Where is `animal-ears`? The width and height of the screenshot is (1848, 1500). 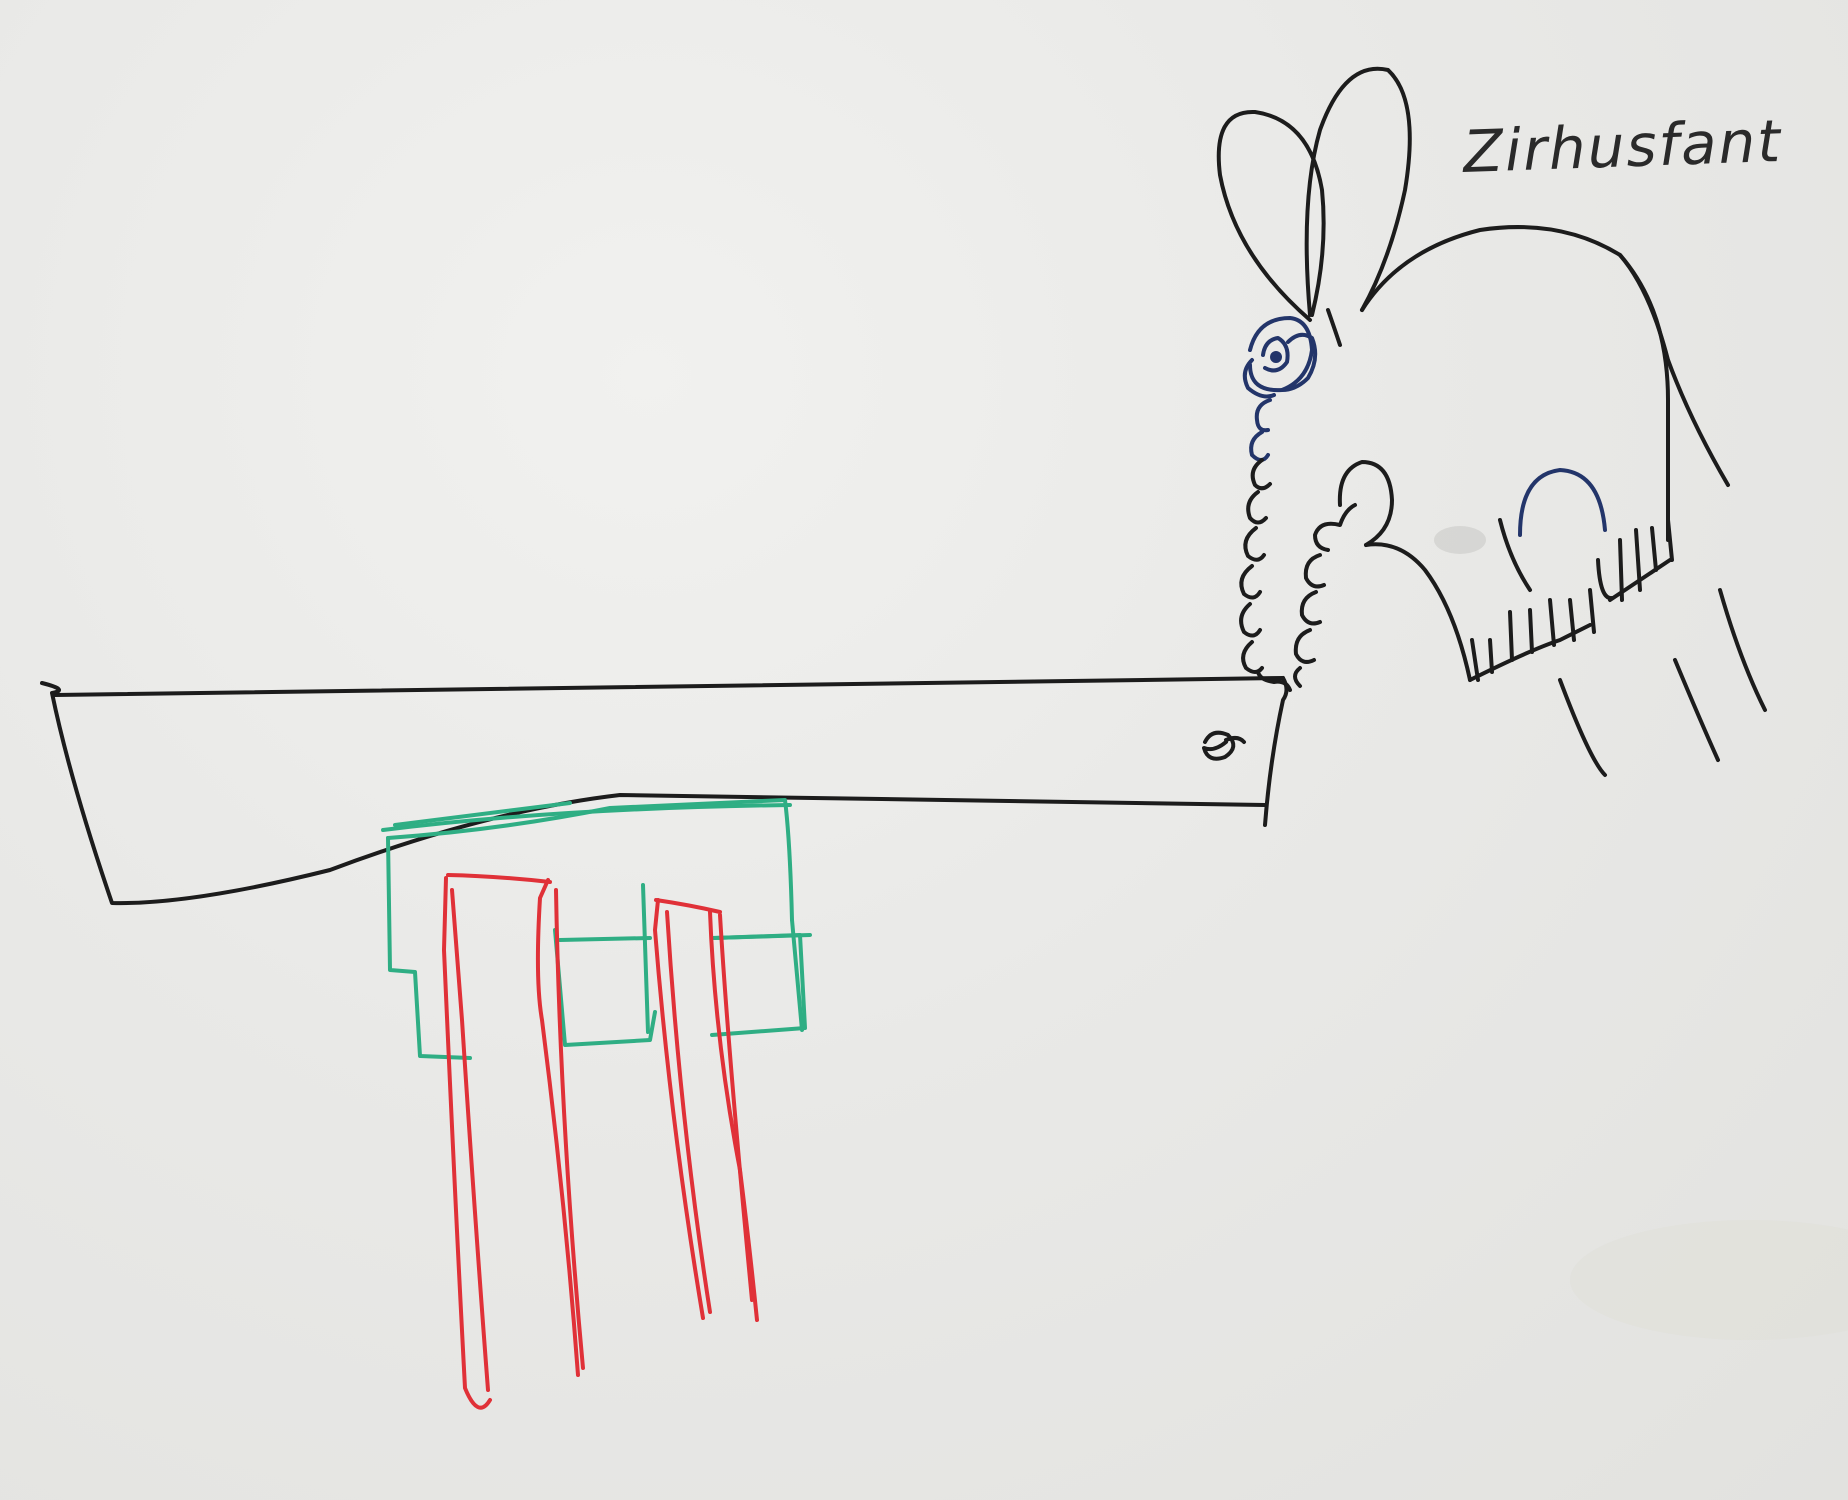
animal-ears is located at coordinates (1314, 206).